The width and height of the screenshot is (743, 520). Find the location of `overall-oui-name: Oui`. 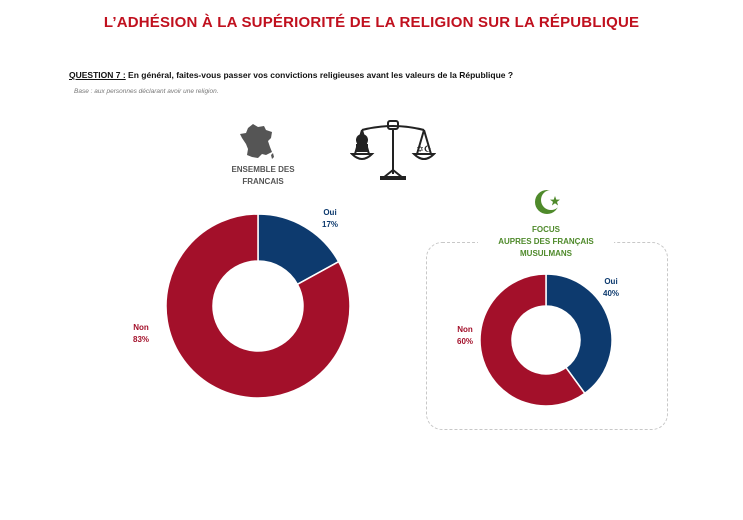

overall-oui-name: Oui is located at coordinates (330, 212).